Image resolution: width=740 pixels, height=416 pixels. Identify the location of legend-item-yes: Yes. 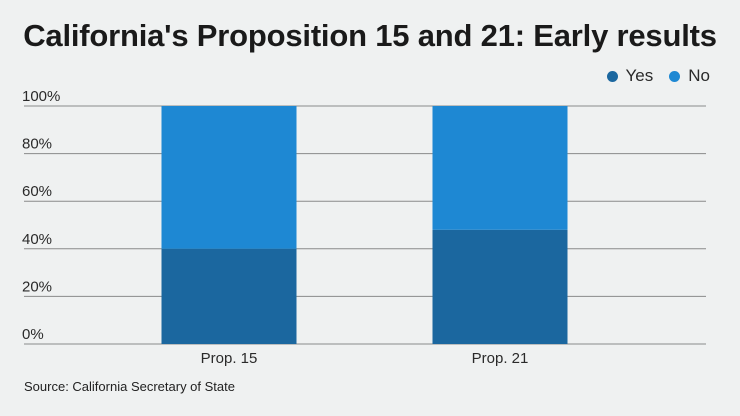
(630, 76).